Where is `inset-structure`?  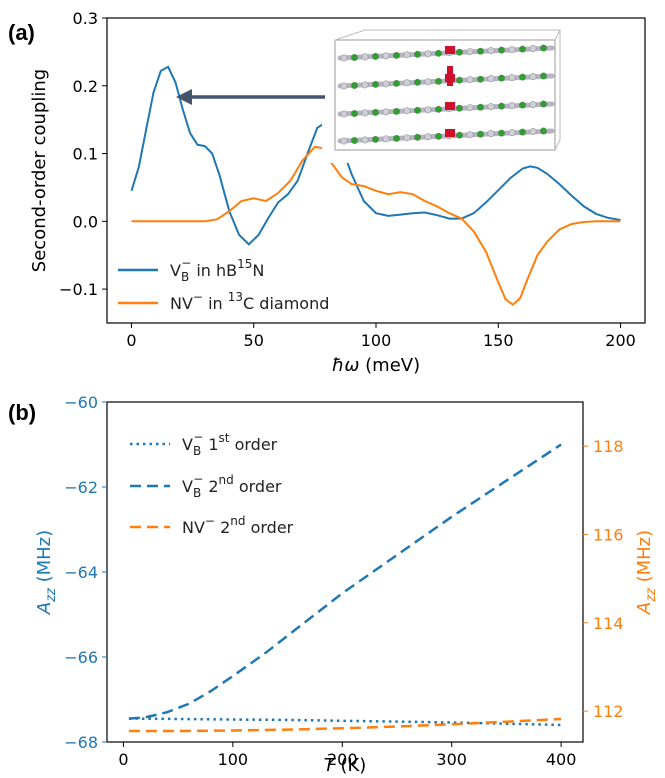 inset-structure is located at coordinates (442, 95).